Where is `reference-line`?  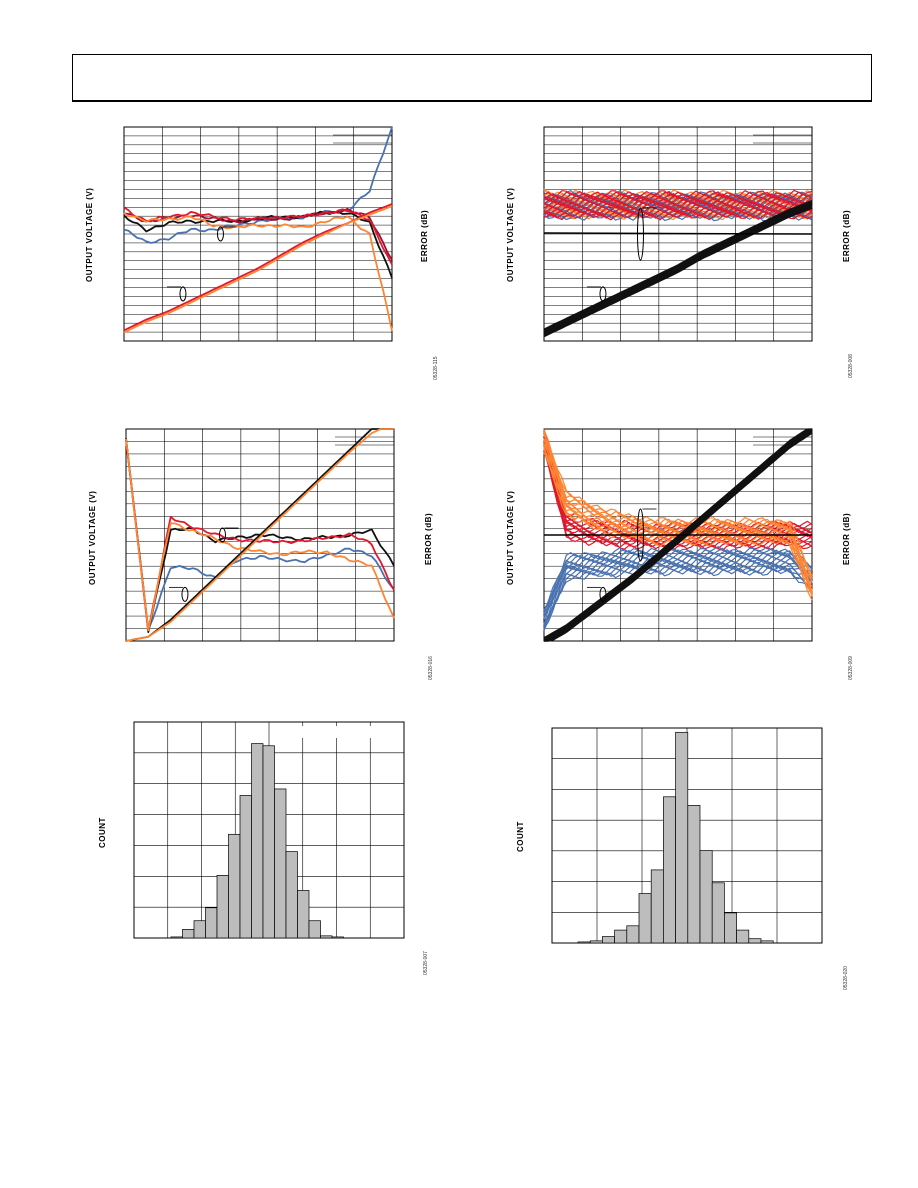
reference-line is located at coordinates (678, 233).